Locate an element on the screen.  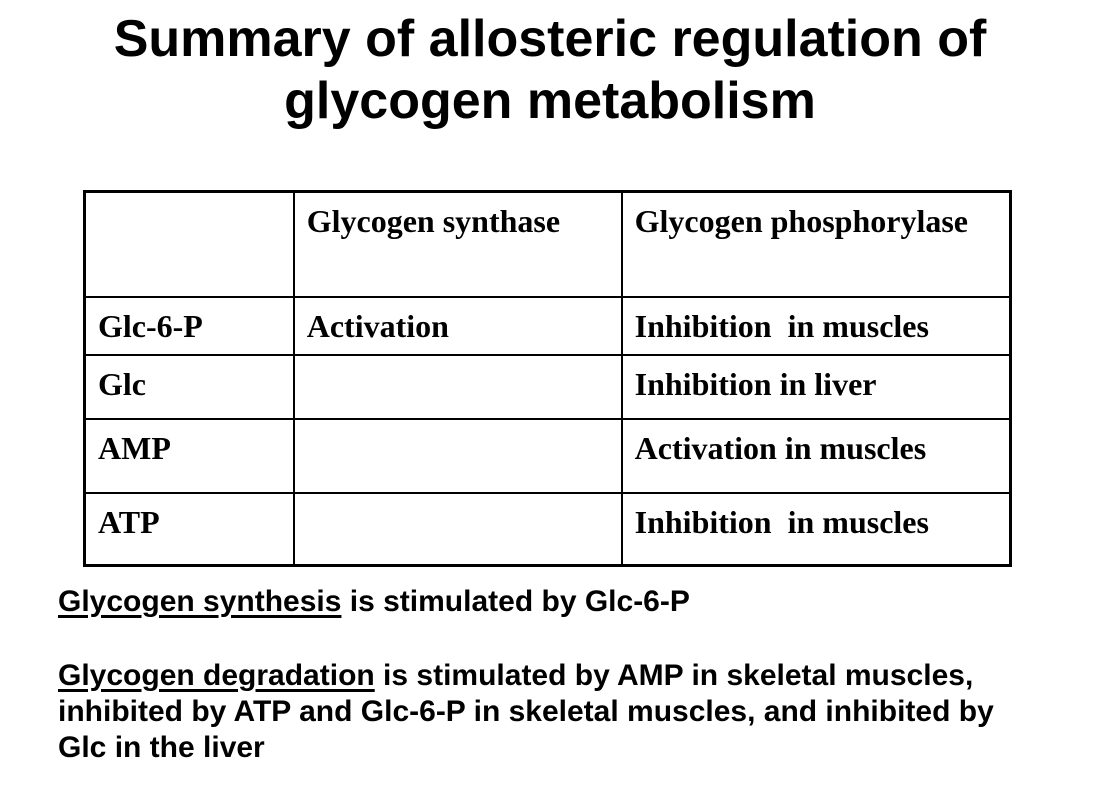
note-synthesis-underlined-lead: Glycogen synthesis is located at coordinates (200, 601).